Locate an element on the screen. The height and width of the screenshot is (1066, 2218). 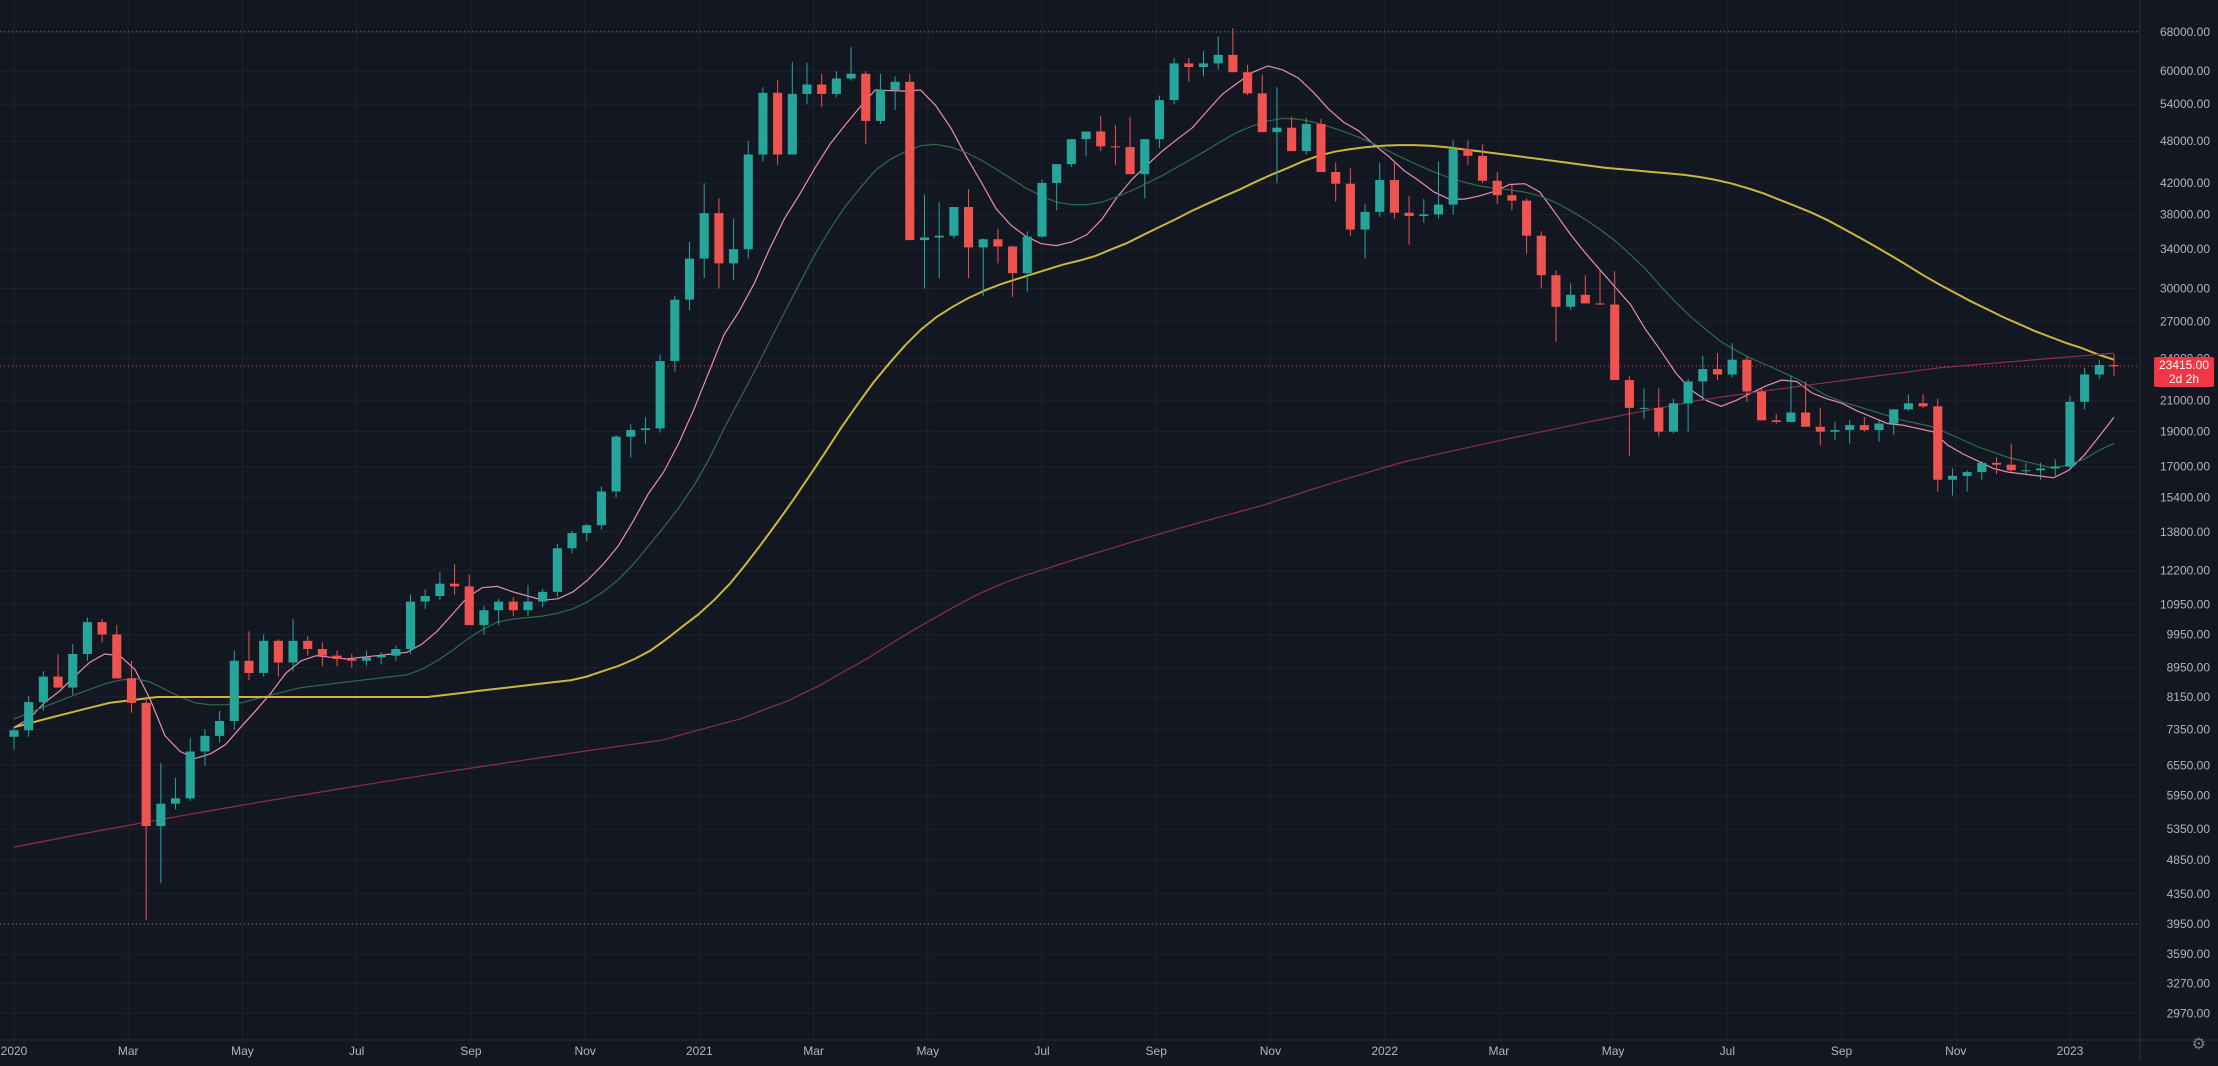
y-tick-label: 4350.00 is located at coordinates (2189, 894).